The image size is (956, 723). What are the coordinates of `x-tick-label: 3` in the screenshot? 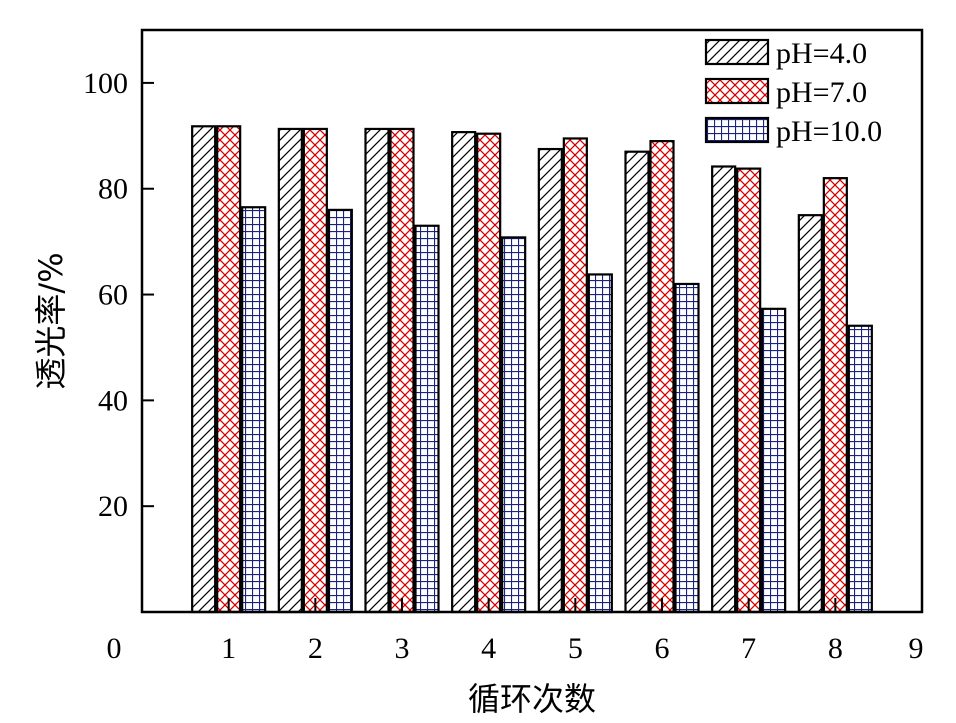 It's located at (402, 648).